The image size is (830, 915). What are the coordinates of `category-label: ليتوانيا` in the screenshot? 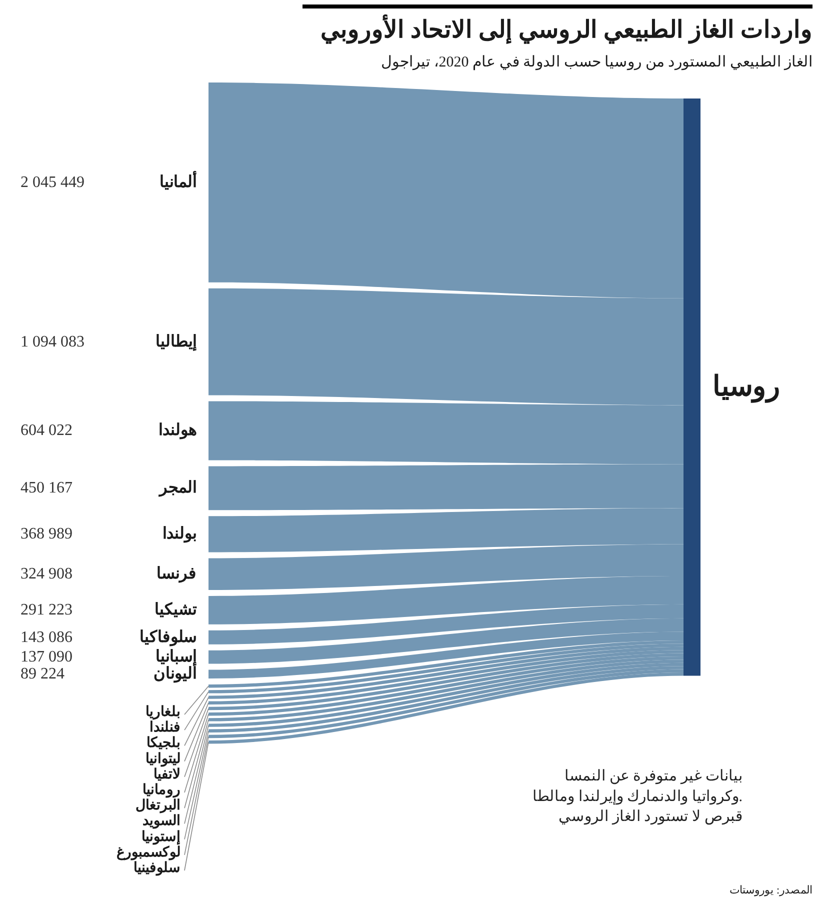 It's located at (163, 759).